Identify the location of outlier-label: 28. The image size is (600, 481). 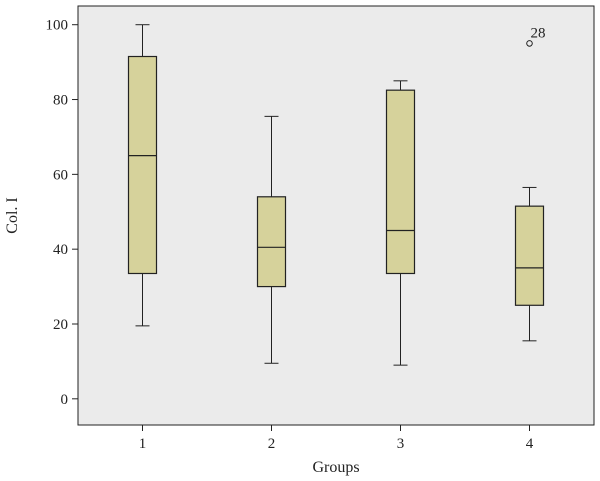
(538, 33).